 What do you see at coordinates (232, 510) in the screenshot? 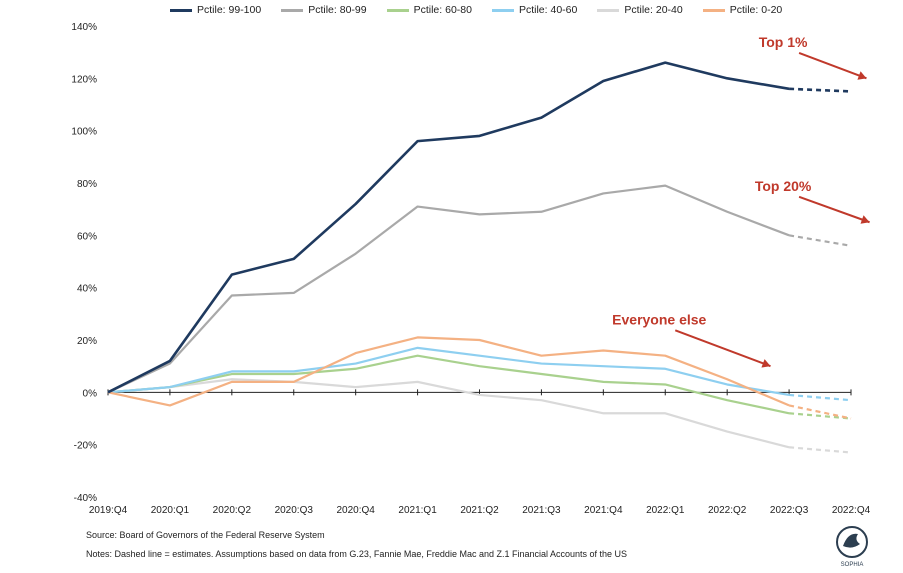
I see `x-tick-label: 2020:Q2` at bounding box center [232, 510].